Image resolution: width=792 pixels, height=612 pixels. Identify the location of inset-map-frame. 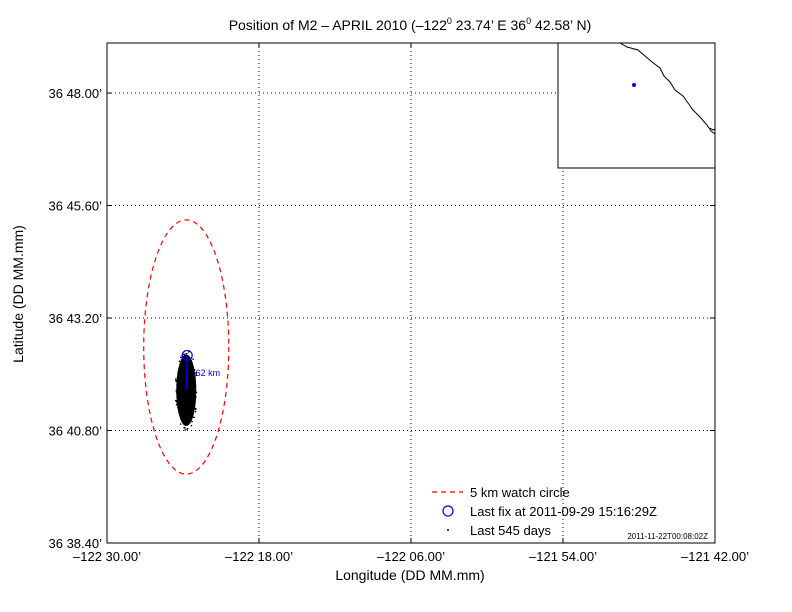
(636, 105).